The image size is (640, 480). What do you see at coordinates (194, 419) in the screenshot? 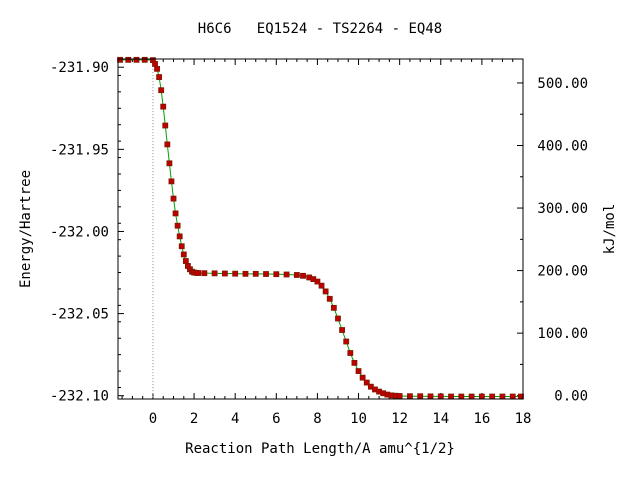
I see `x-tick-label: 2` at bounding box center [194, 419].